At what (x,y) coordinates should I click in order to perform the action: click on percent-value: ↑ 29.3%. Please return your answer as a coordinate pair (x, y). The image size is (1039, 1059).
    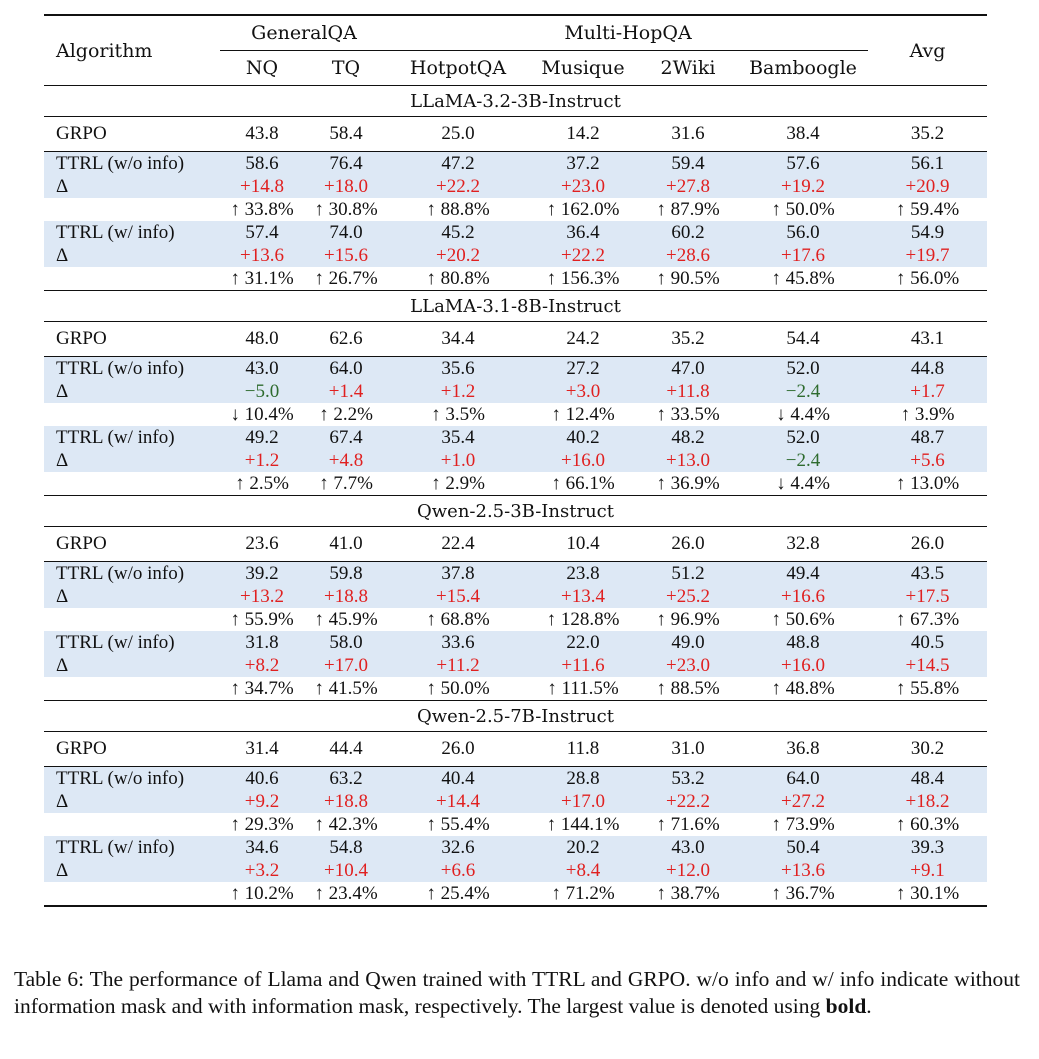
    Looking at the image, I should click on (262, 824).